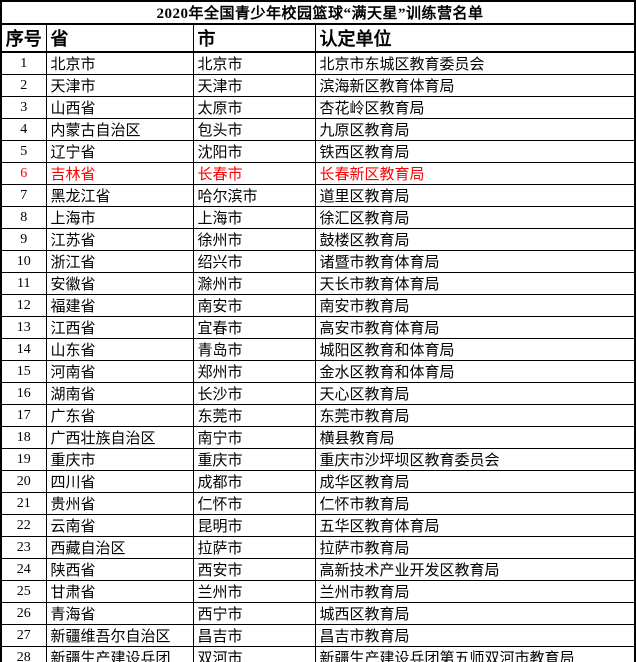 The image size is (636, 662). I want to click on table-row: 27 新疆维吾尔自治区 昌吉市 昌吉市教育局, so click(318, 635).